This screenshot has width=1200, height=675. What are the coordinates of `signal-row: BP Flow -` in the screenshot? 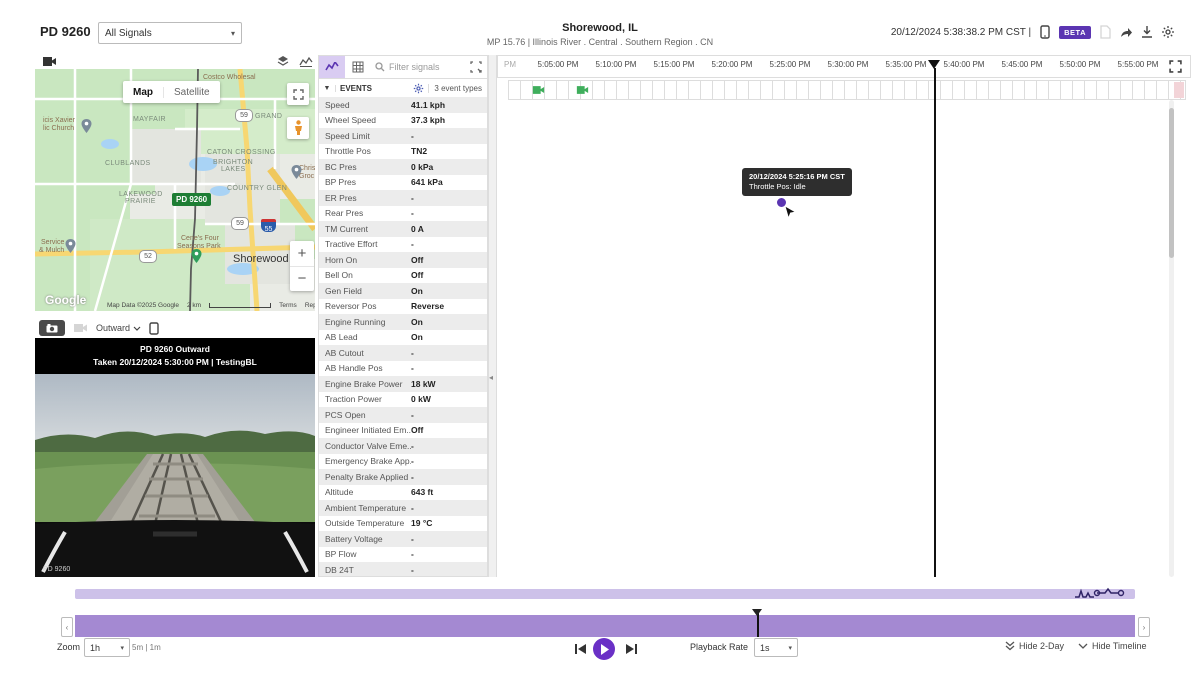 It's located at (403, 555).